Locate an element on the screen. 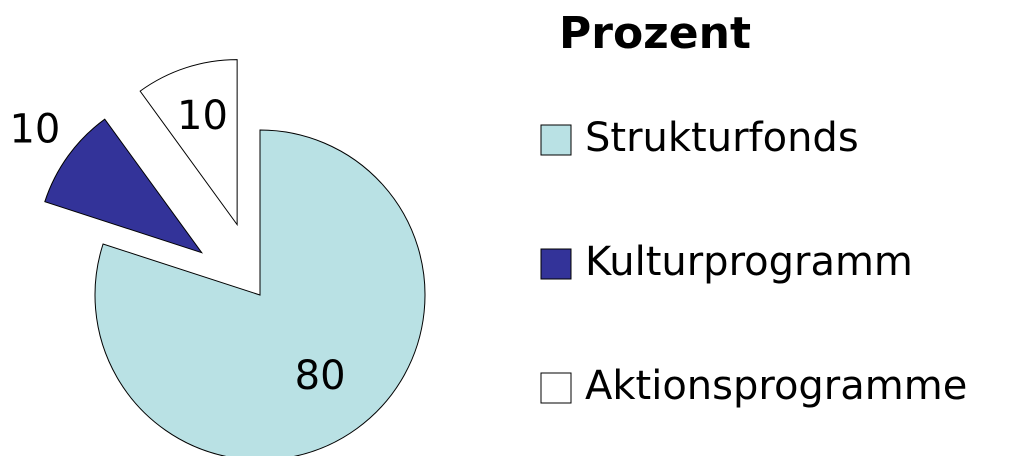  legend-title: Prozent is located at coordinates (655, 33).